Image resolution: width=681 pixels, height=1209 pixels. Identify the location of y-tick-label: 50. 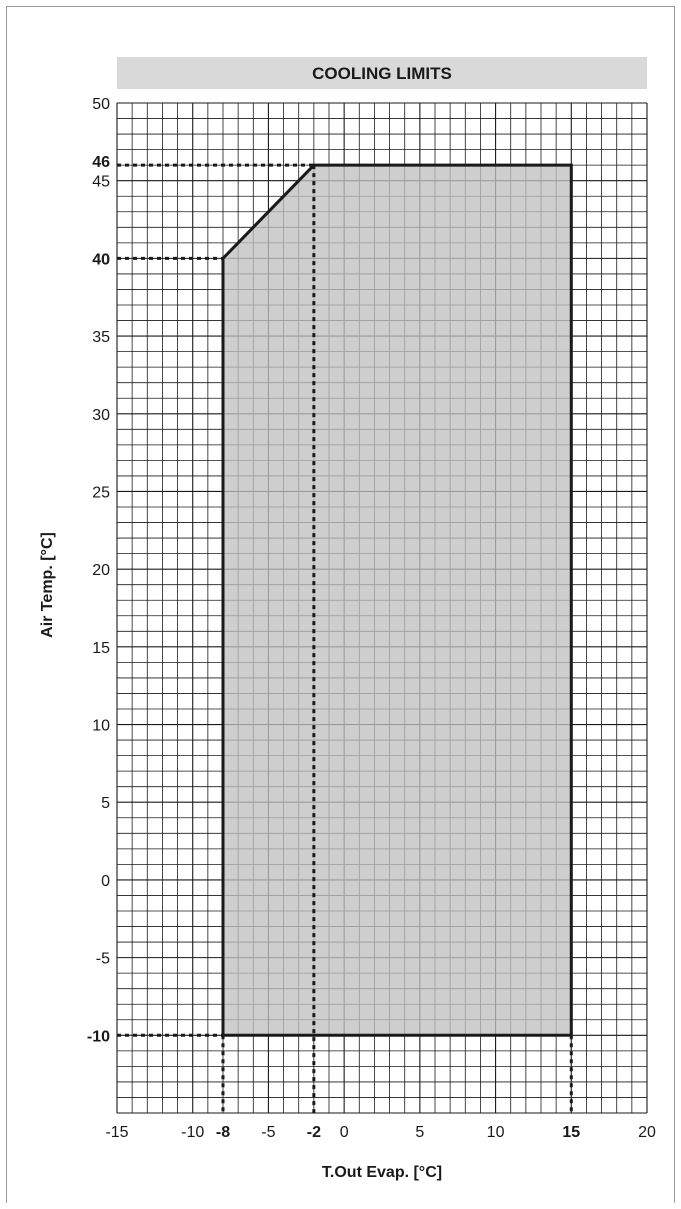
(101, 104).